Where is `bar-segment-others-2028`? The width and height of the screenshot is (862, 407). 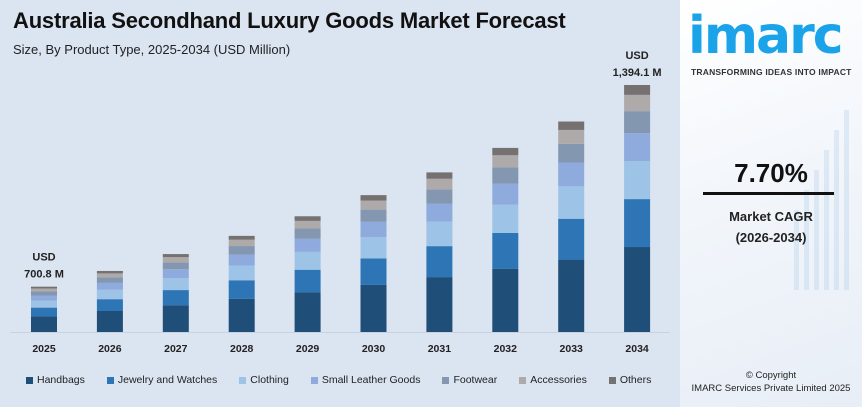
bar-segment-others-2028 is located at coordinates (241, 237).